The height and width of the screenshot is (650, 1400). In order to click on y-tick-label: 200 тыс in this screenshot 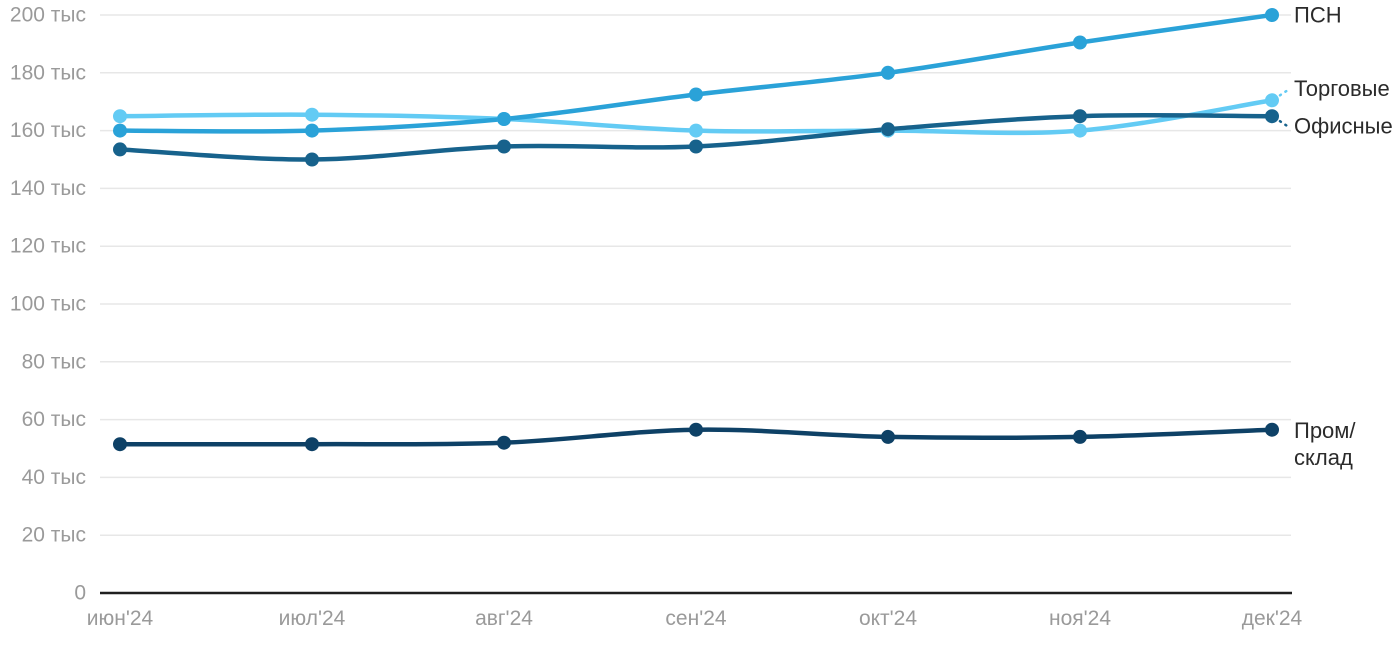, I will do `click(48, 15)`.